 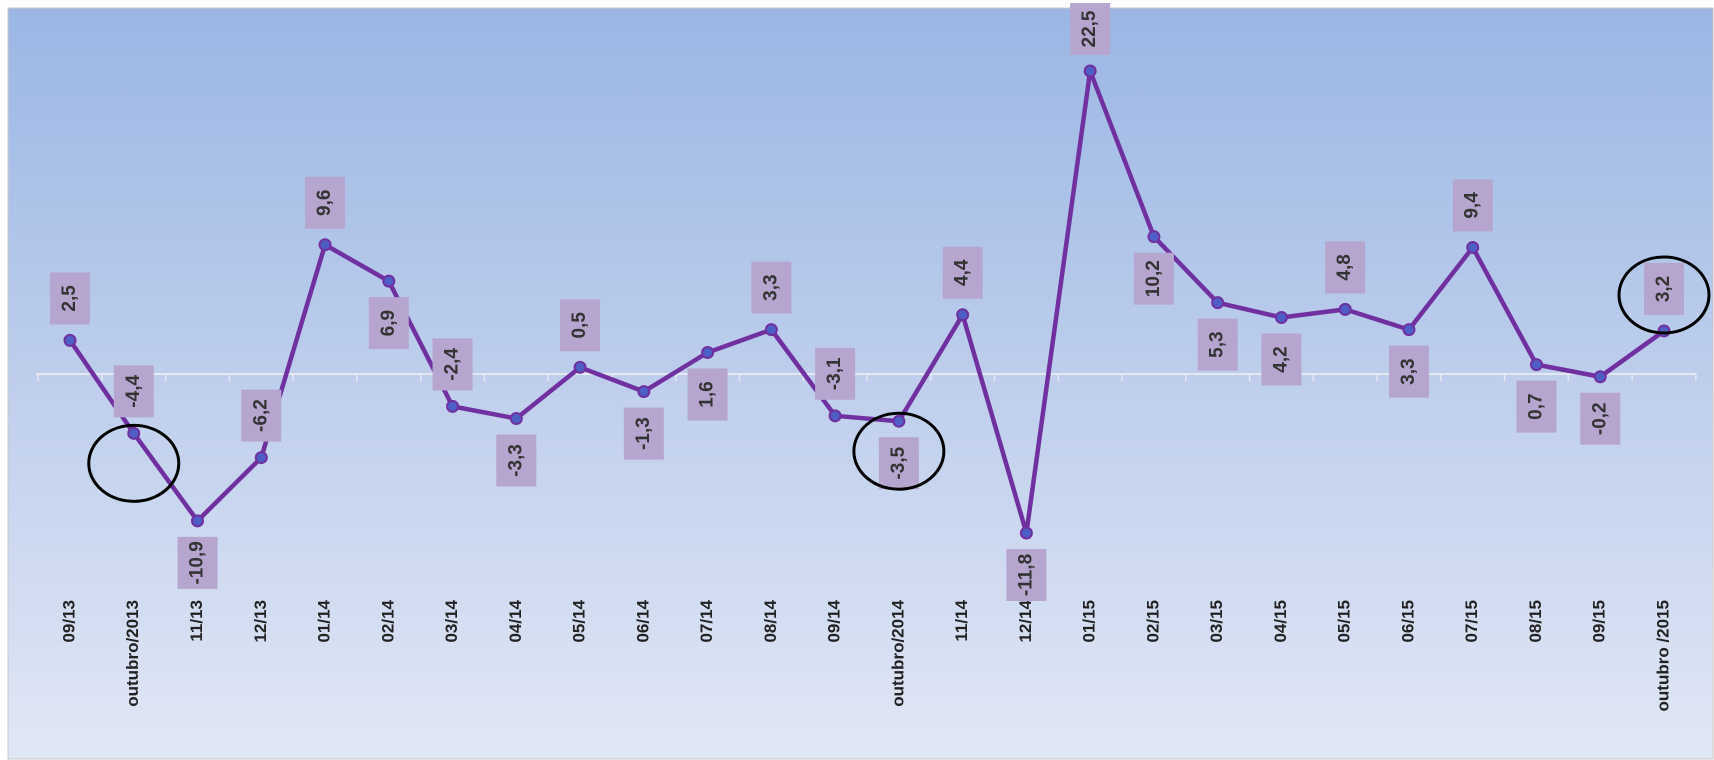 I want to click on data-label: 4,2, so click(x=1281, y=359).